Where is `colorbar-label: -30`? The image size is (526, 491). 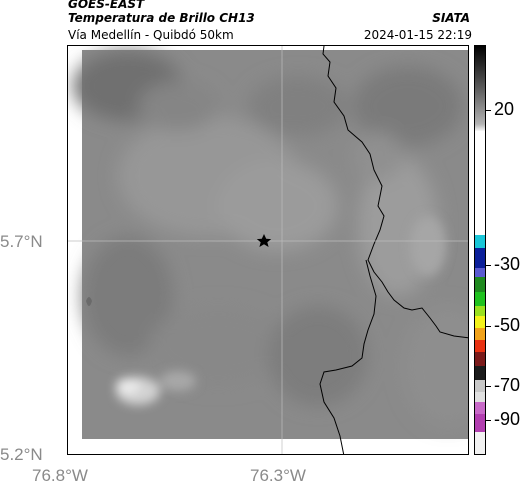 colorbar-label: -30 is located at coordinates (507, 264).